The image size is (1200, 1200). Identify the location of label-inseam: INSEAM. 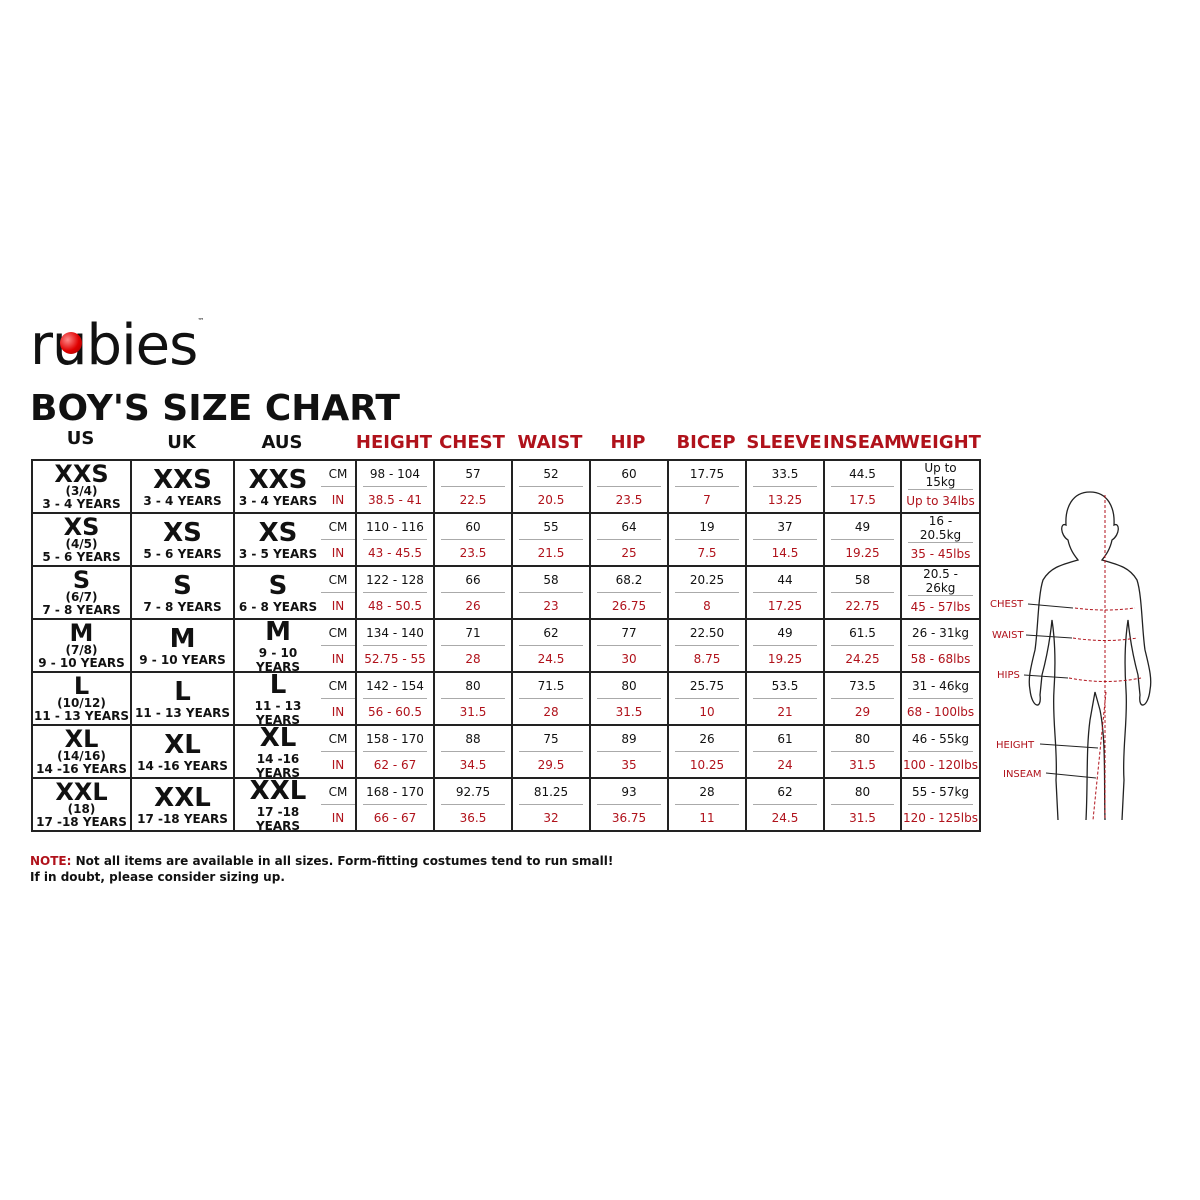
(1022, 774).